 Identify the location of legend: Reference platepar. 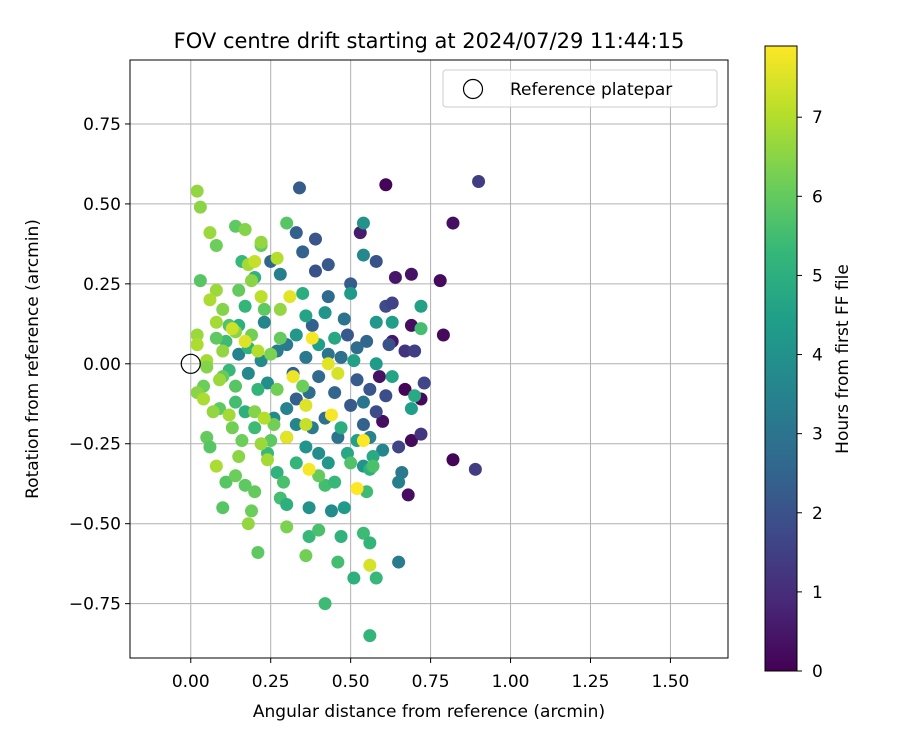
(580, 88).